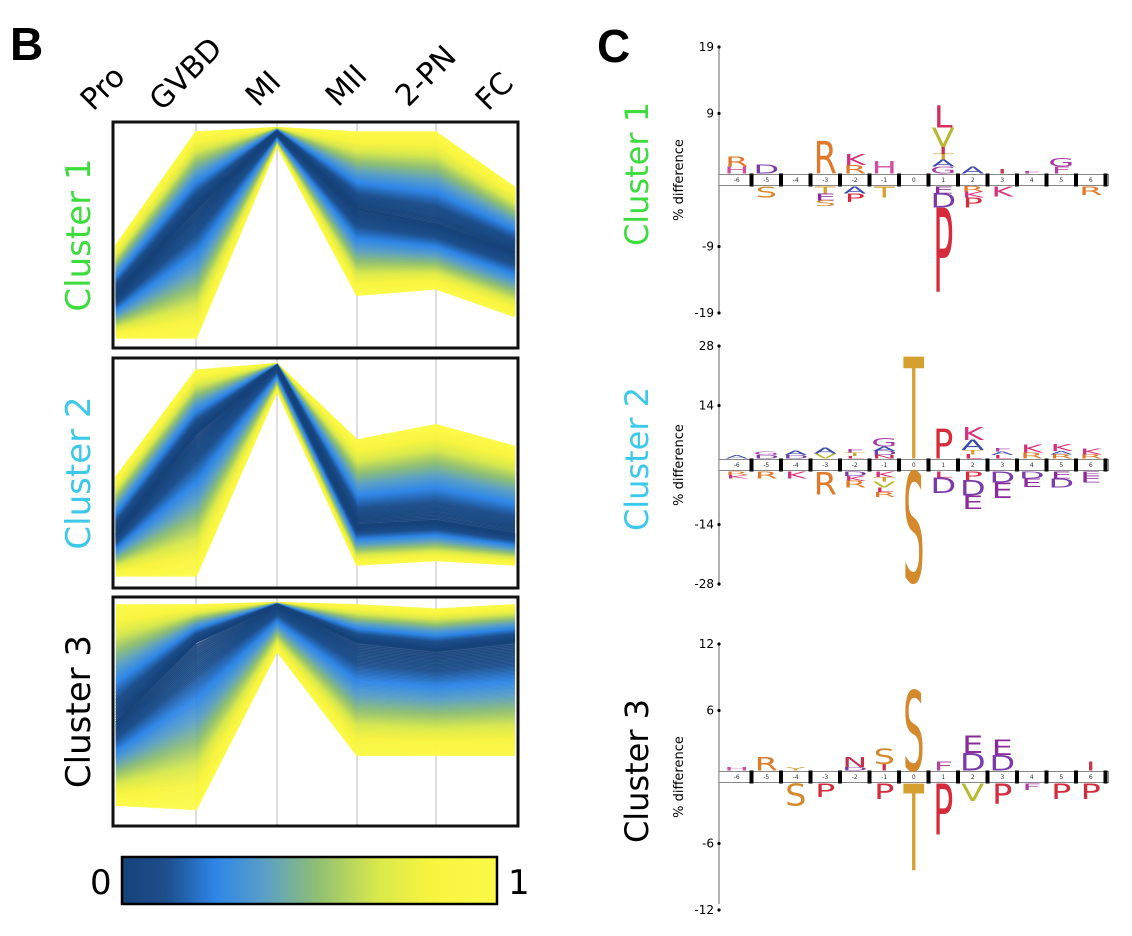 The height and width of the screenshot is (936, 1132). I want to click on position-label: 5, so click(1061, 180).